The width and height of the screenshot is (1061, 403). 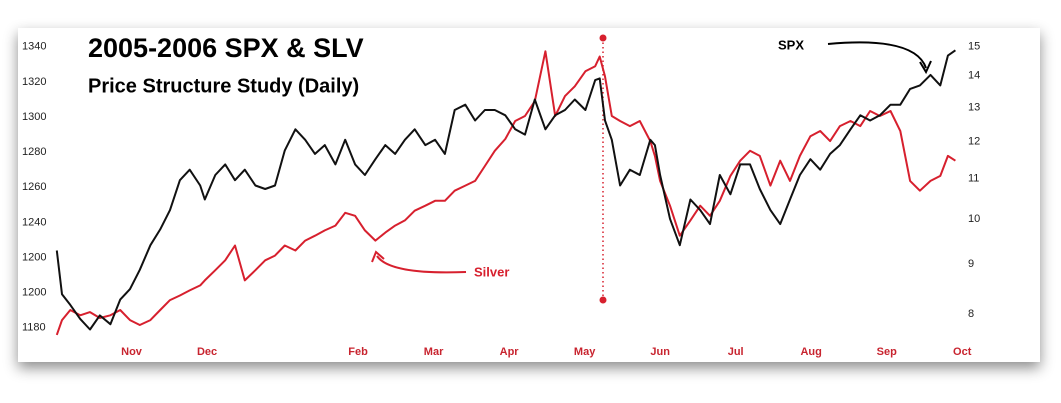 I want to click on x-tick-label: Feb, so click(x=358, y=352).